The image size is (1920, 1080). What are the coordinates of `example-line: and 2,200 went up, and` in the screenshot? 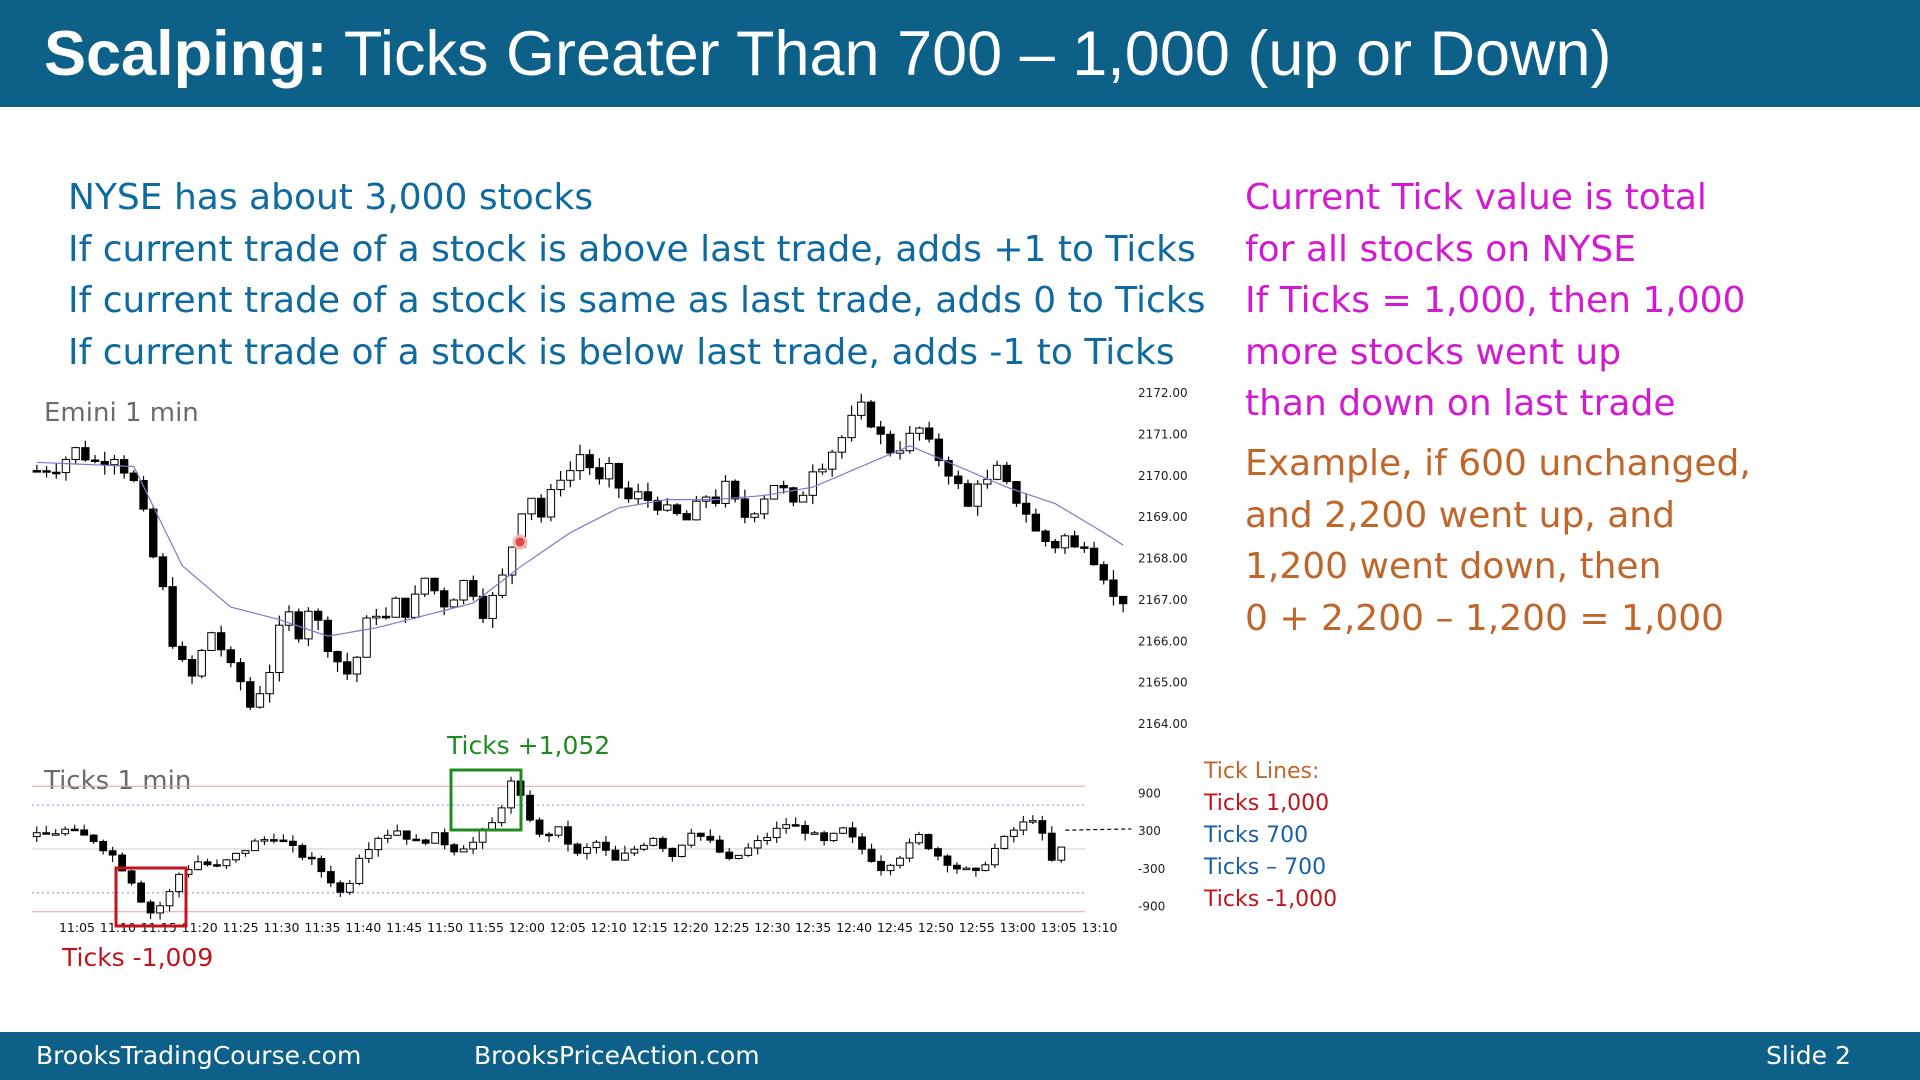 It's located at (1460, 515).